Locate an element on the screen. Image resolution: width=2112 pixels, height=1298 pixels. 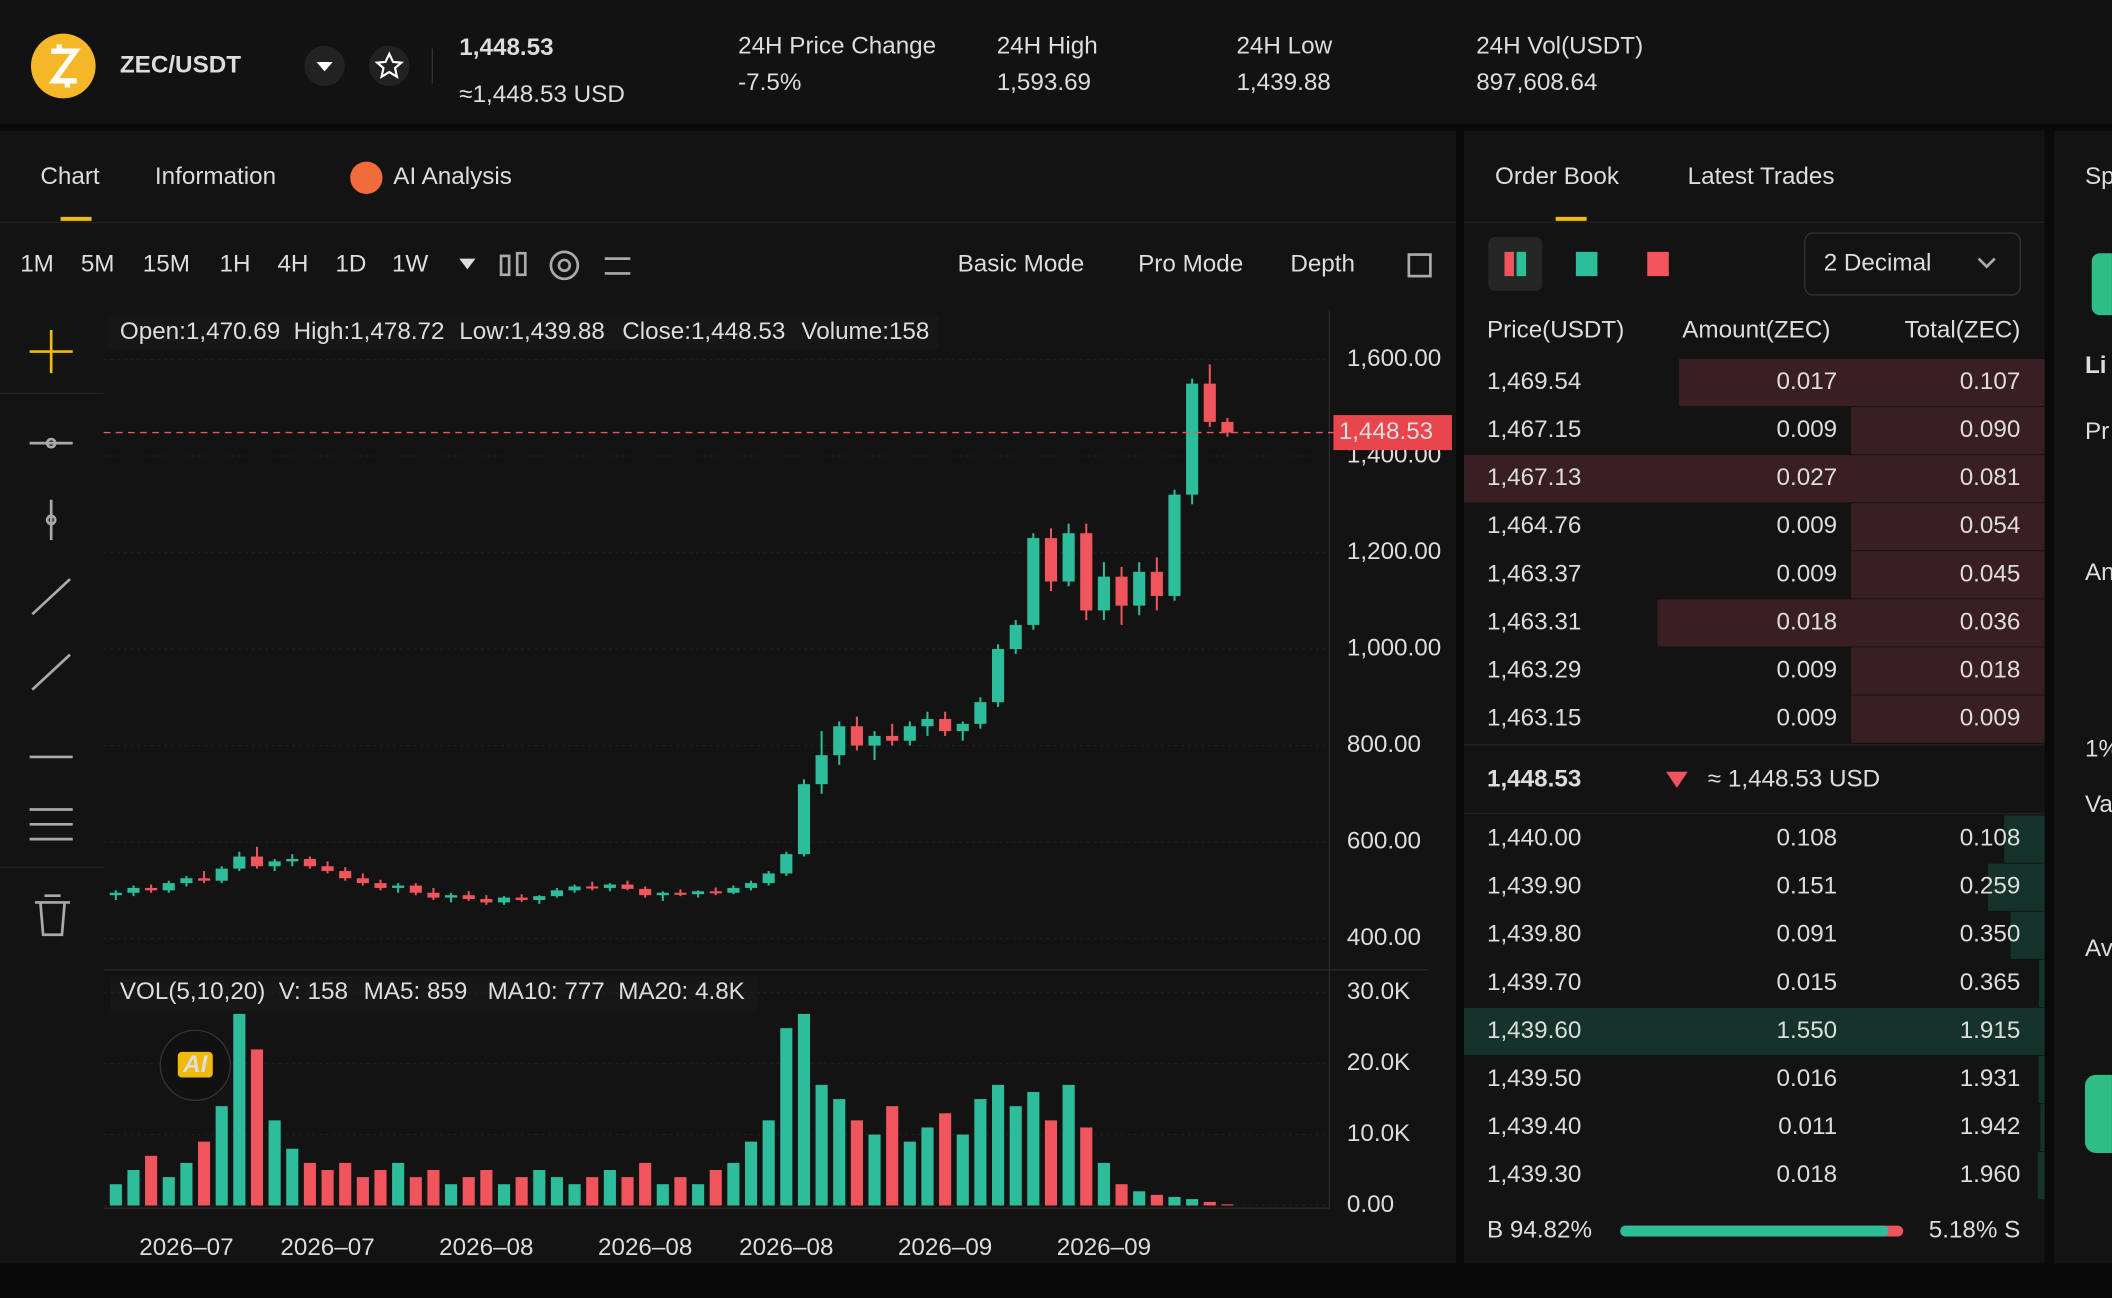
trade-panel is located at coordinates (2083, 697).